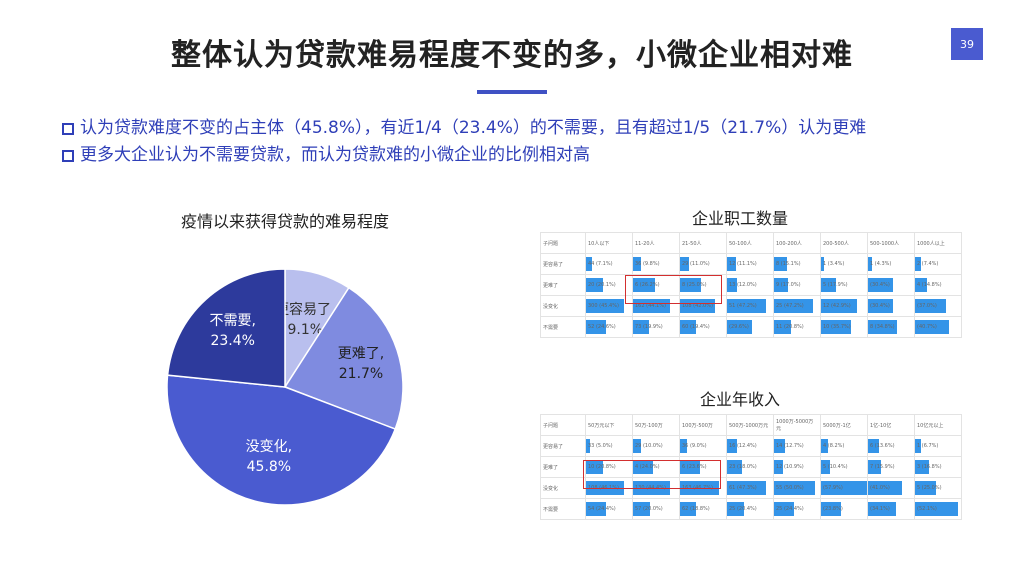  I want to click on cell-value: 2 (7.4%), so click(928, 264).